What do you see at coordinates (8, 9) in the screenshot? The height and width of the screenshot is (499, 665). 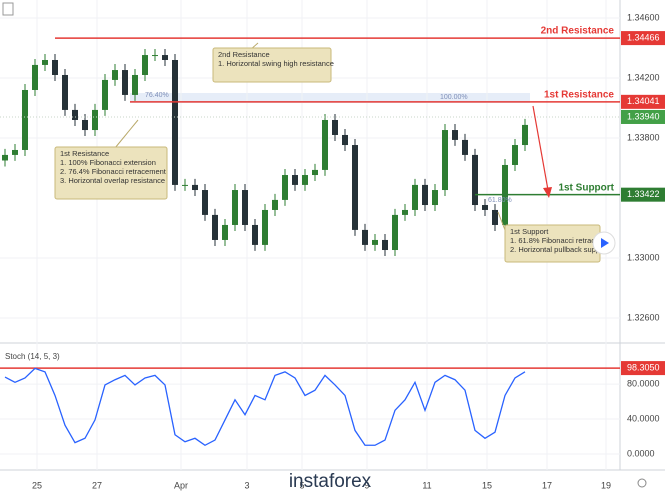 I see `menu-icon` at bounding box center [8, 9].